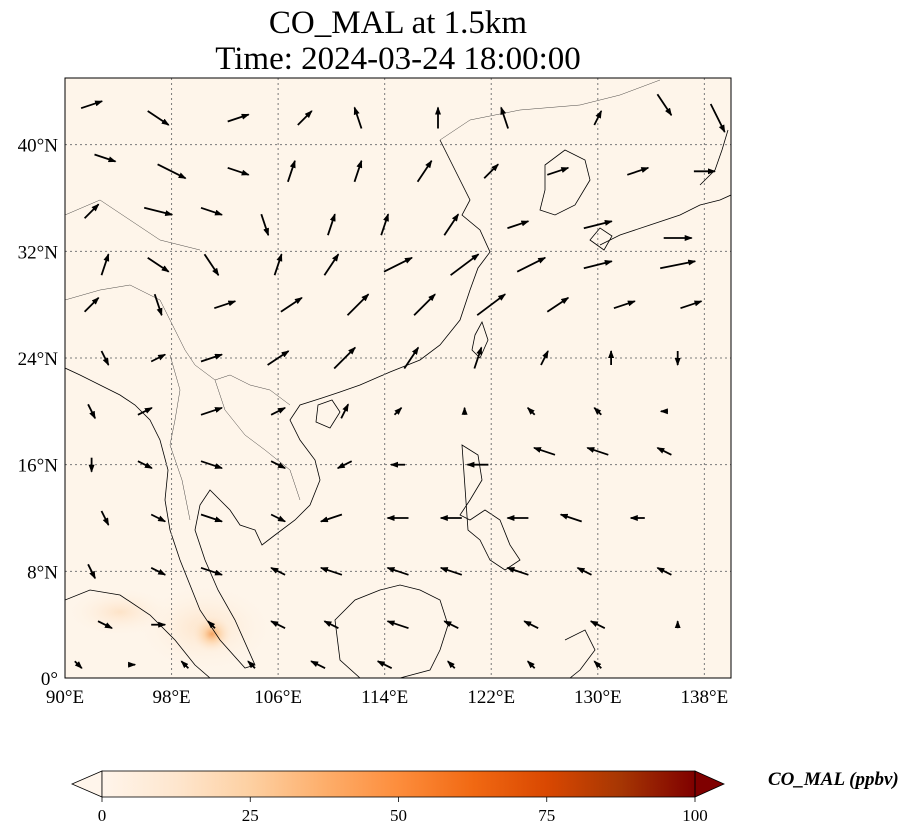 This screenshot has width=922, height=836. I want to click on colorbar-tick-label: 25, so click(250, 815).